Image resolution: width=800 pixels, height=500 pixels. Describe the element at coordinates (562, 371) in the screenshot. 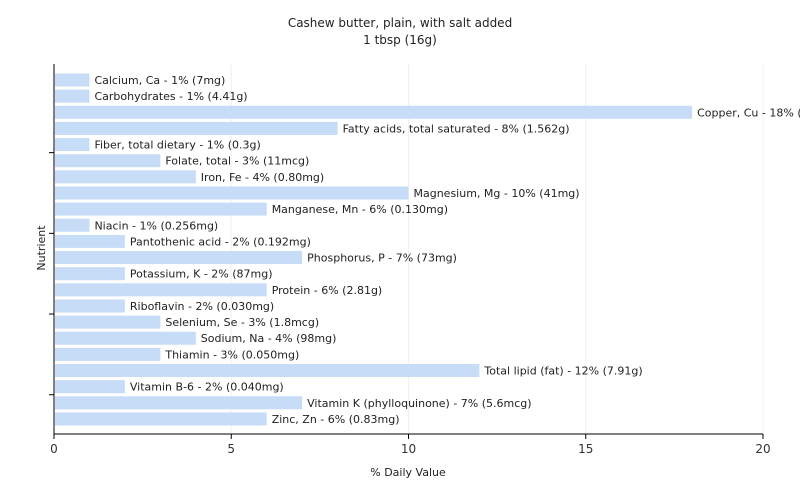

I see `bar-label-18: Total lipid (fat) - 12% (7.91g)` at that location.